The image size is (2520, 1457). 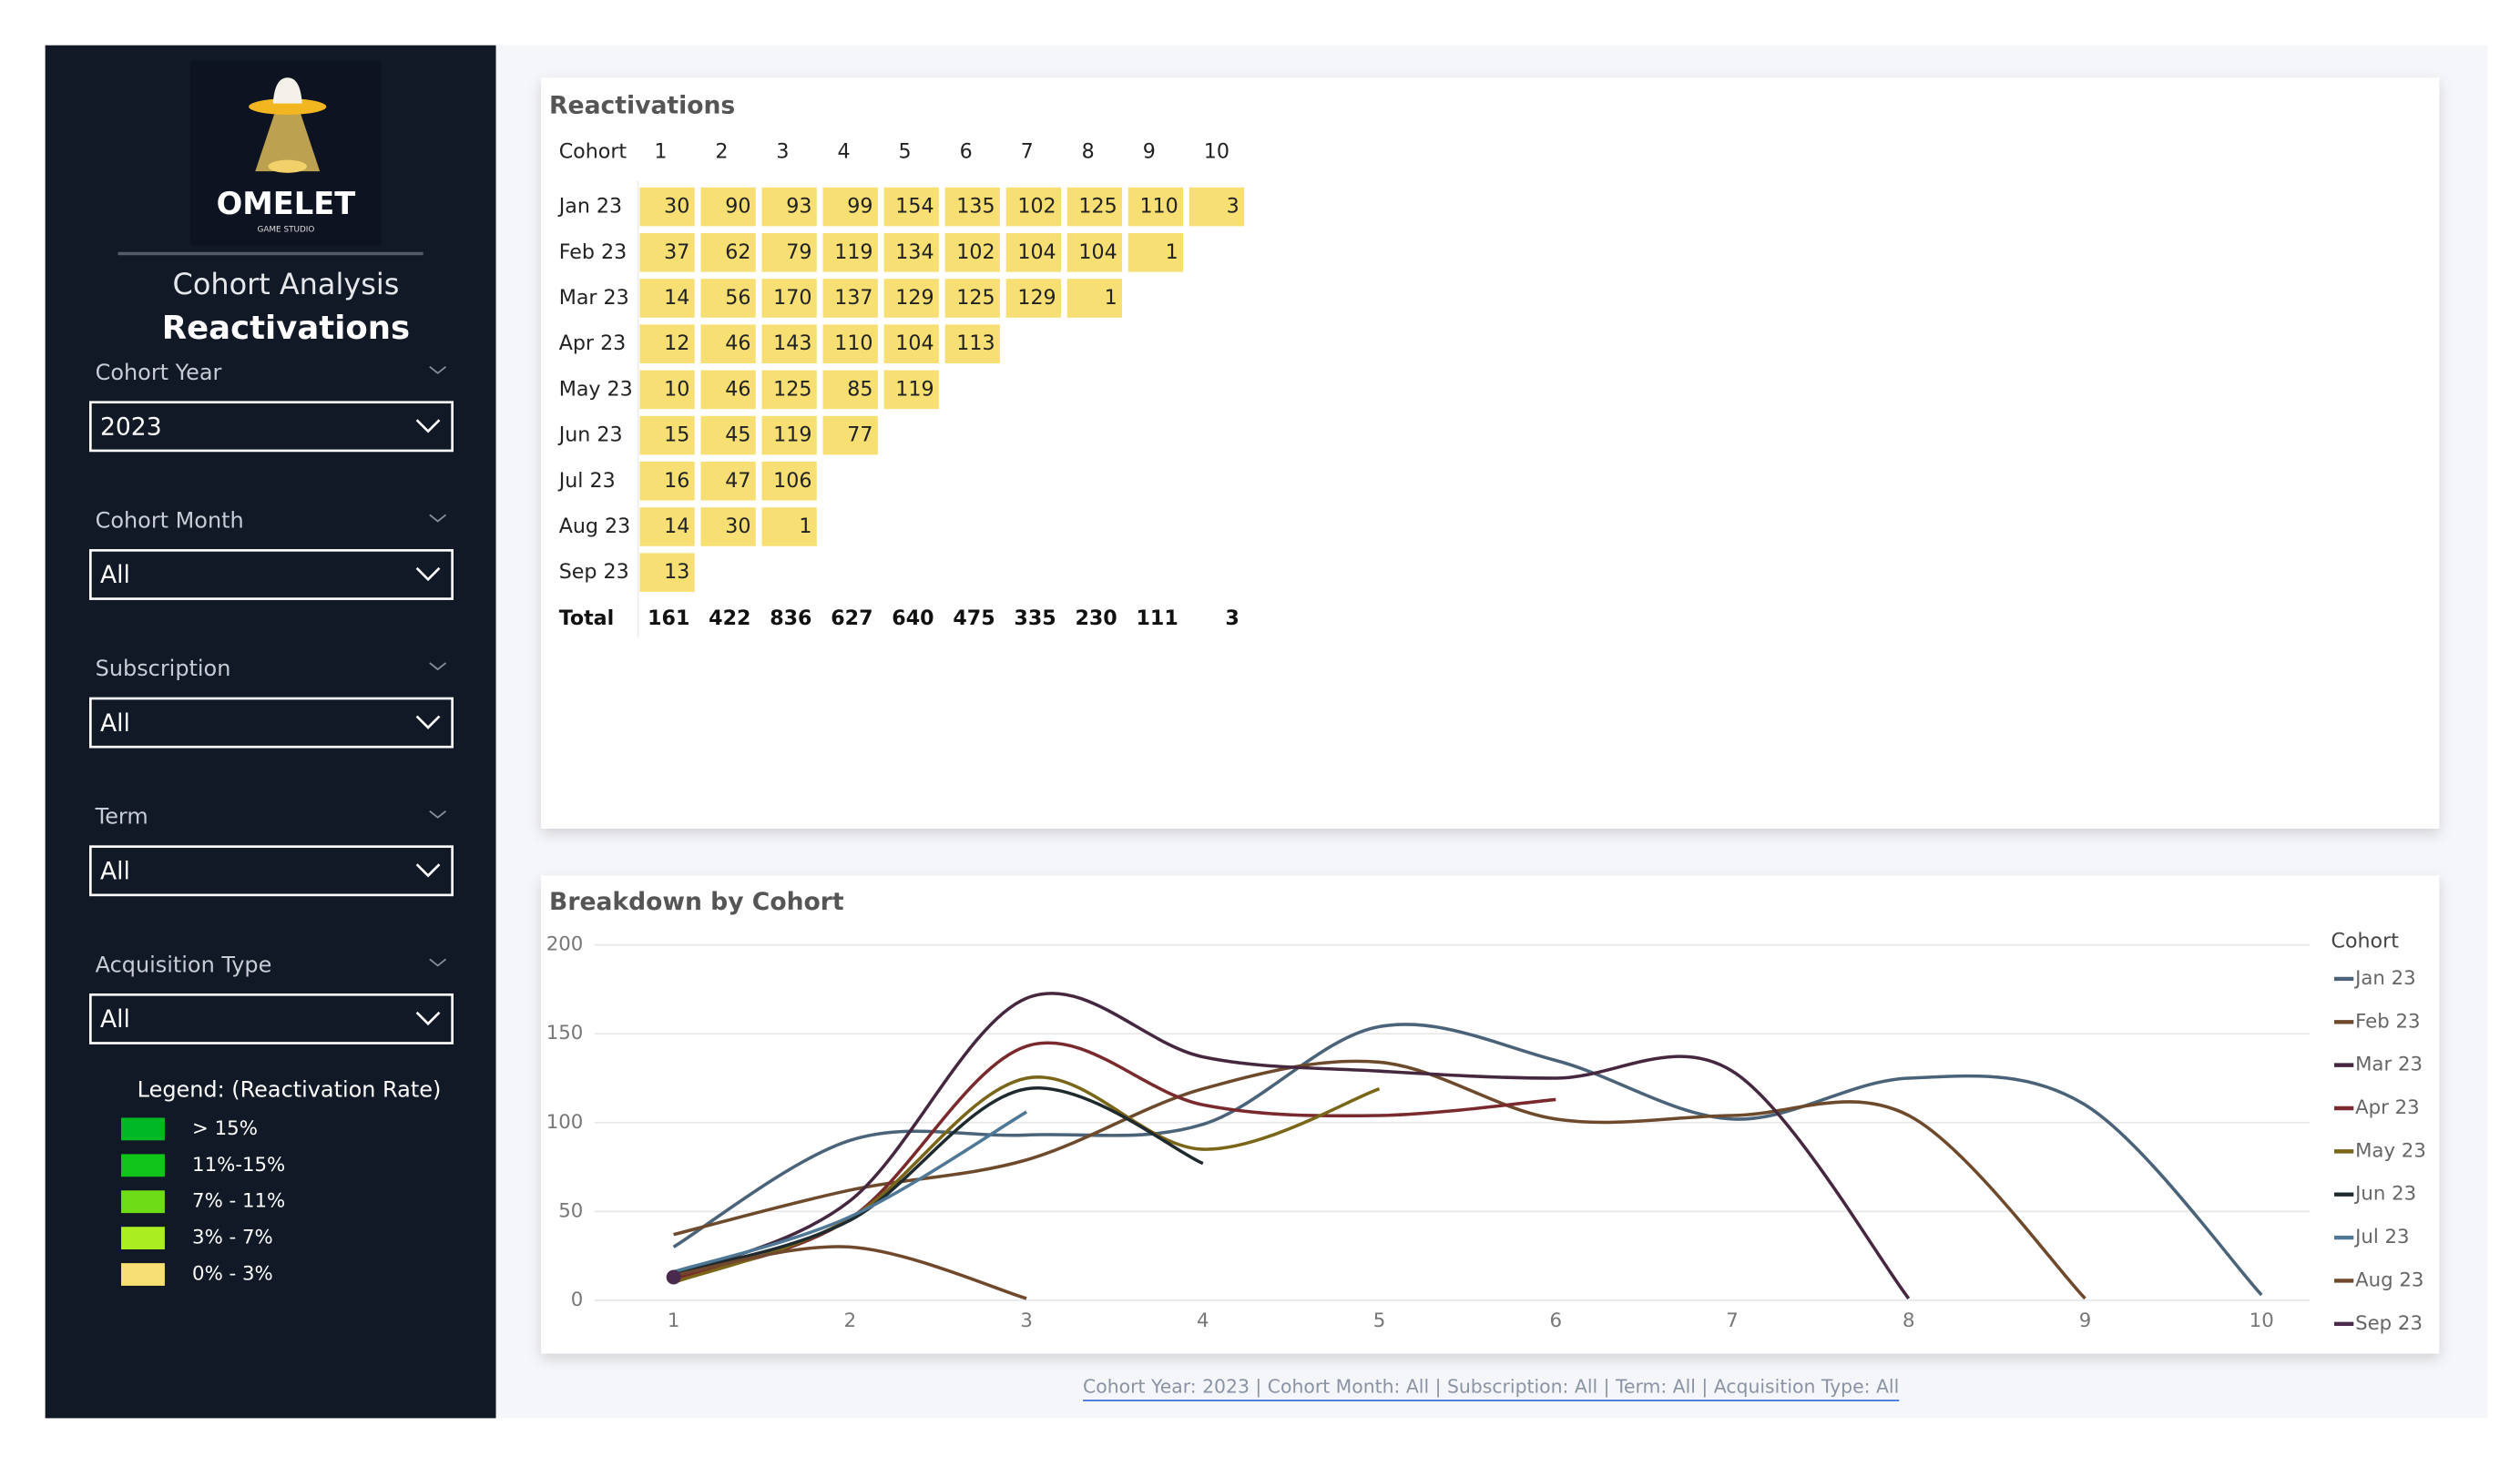 What do you see at coordinates (2385, 1195) in the screenshot?
I see `legend-entry: Jun 23` at bounding box center [2385, 1195].